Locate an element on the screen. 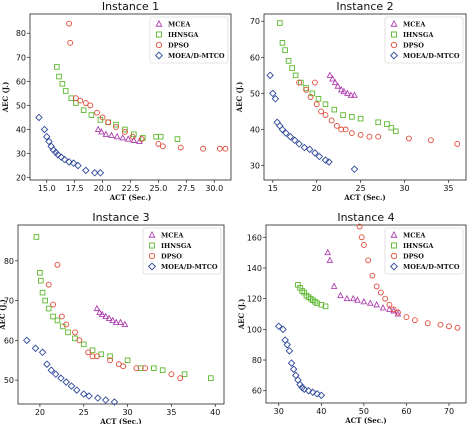 This screenshot has width=474, height=424. chart-title: Instance 1 is located at coordinates (130, 6).